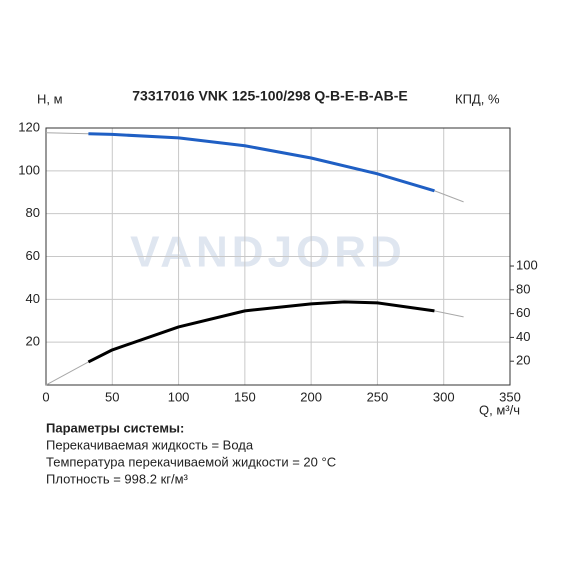 The height and width of the screenshot is (570, 570). I want to click on x-tick-label: 350, so click(510, 396).